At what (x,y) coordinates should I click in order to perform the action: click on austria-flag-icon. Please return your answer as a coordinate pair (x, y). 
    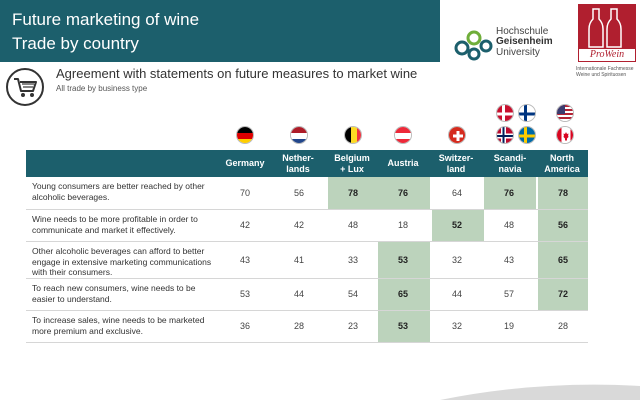
    Looking at the image, I should click on (403, 135).